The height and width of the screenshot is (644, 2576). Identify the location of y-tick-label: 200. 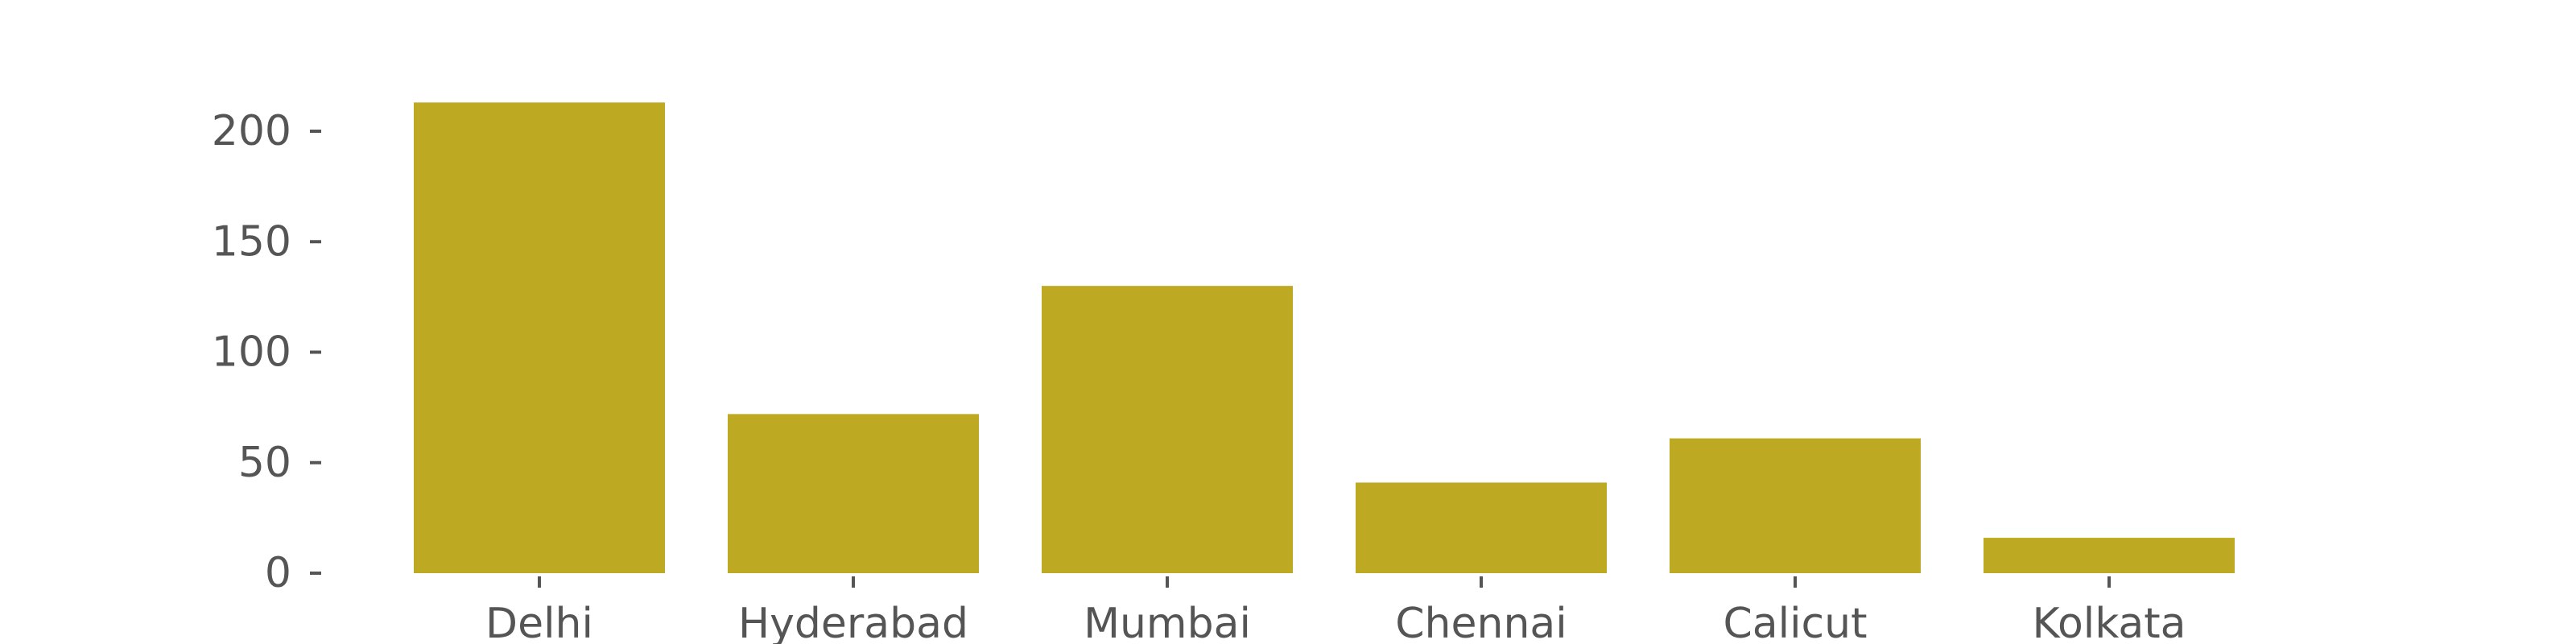
(252, 131).